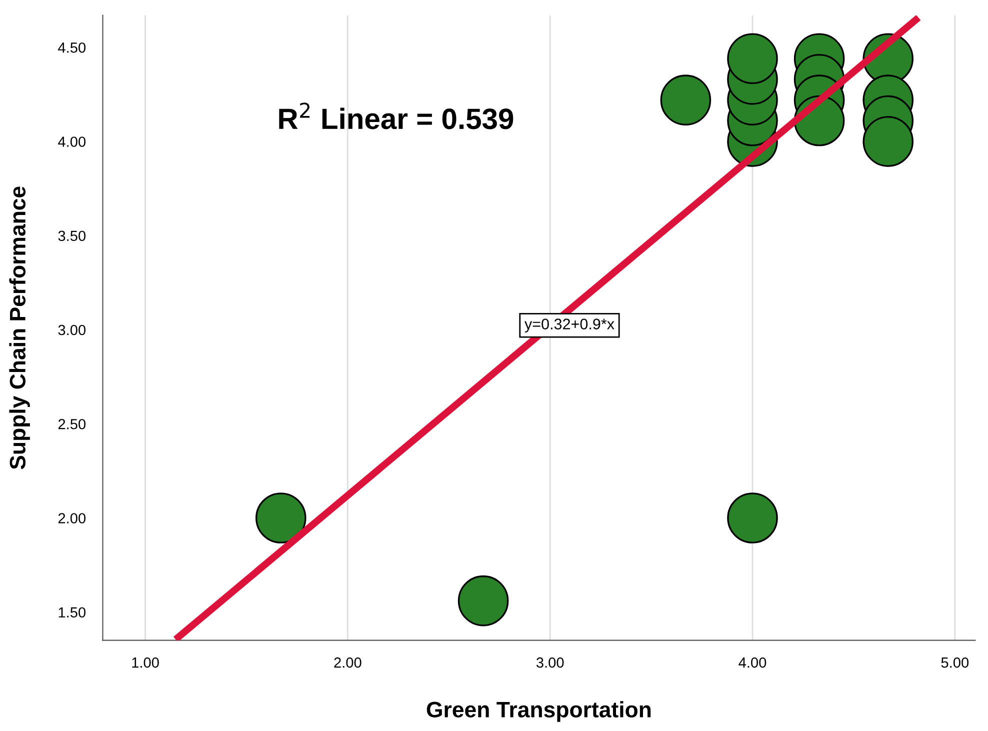 Image resolution: width=988 pixels, height=731 pixels. What do you see at coordinates (72, 47) in the screenshot?
I see `y-tick-label: 4.50` at bounding box center [72, 47].